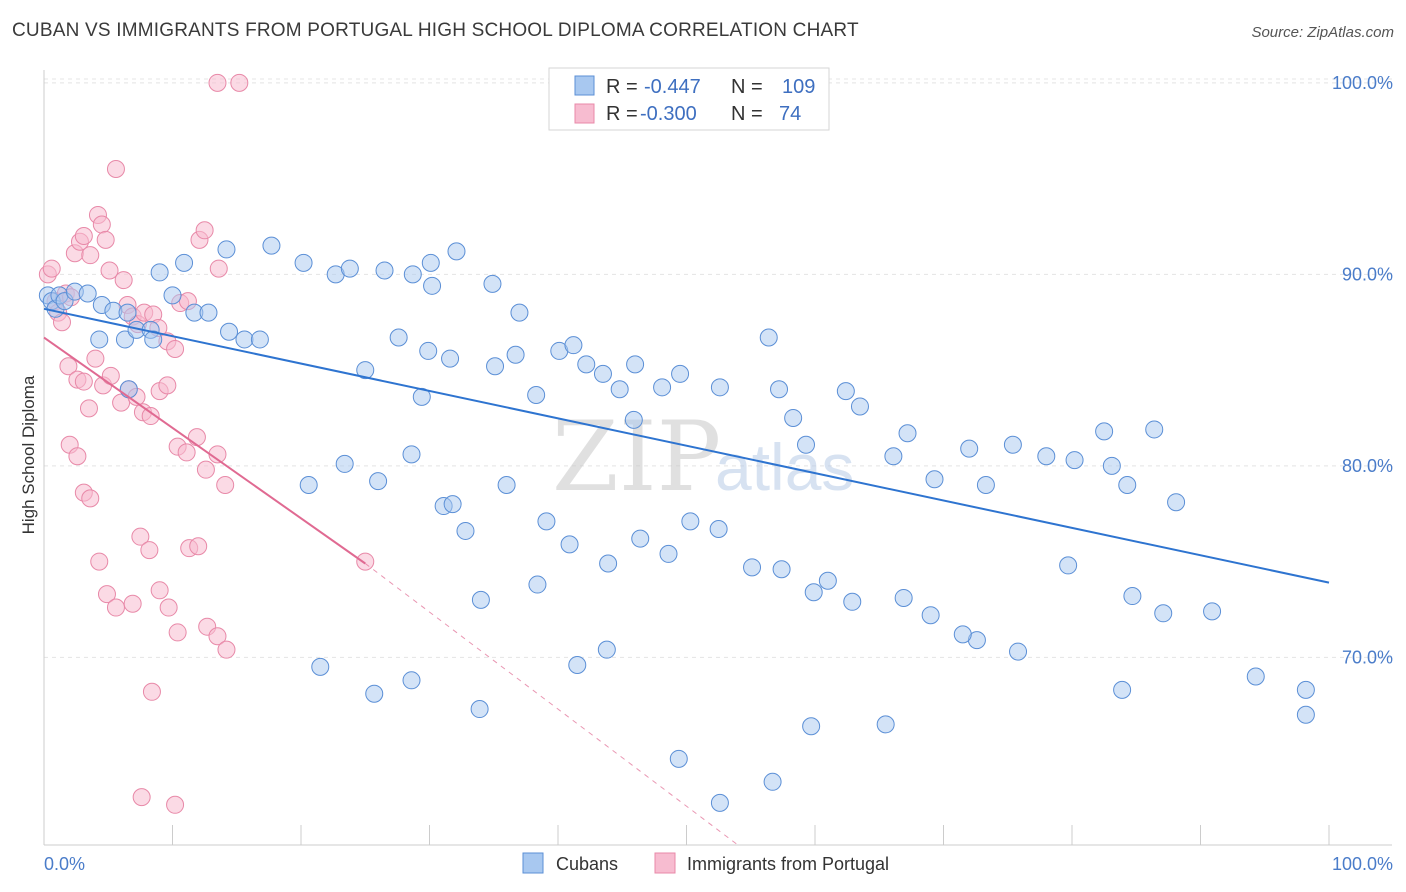 The image size is (1406, 892). I want to click on legend-r-label-2: R =, so click(622, 114).